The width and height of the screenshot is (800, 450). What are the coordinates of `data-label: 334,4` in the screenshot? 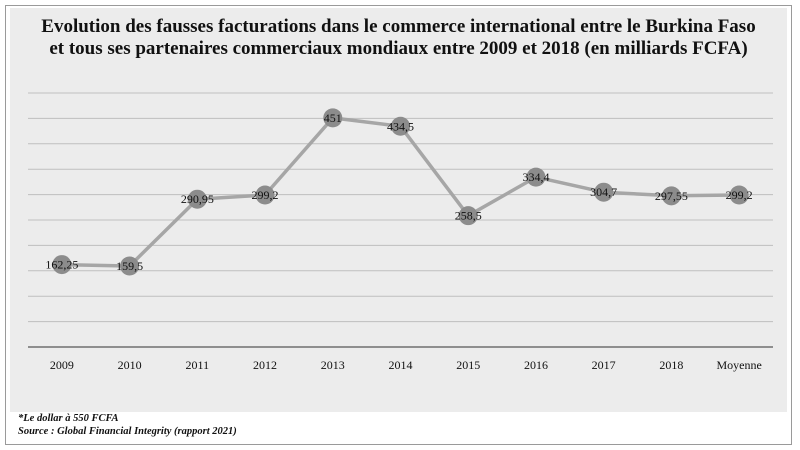 It's located at (535, 177).